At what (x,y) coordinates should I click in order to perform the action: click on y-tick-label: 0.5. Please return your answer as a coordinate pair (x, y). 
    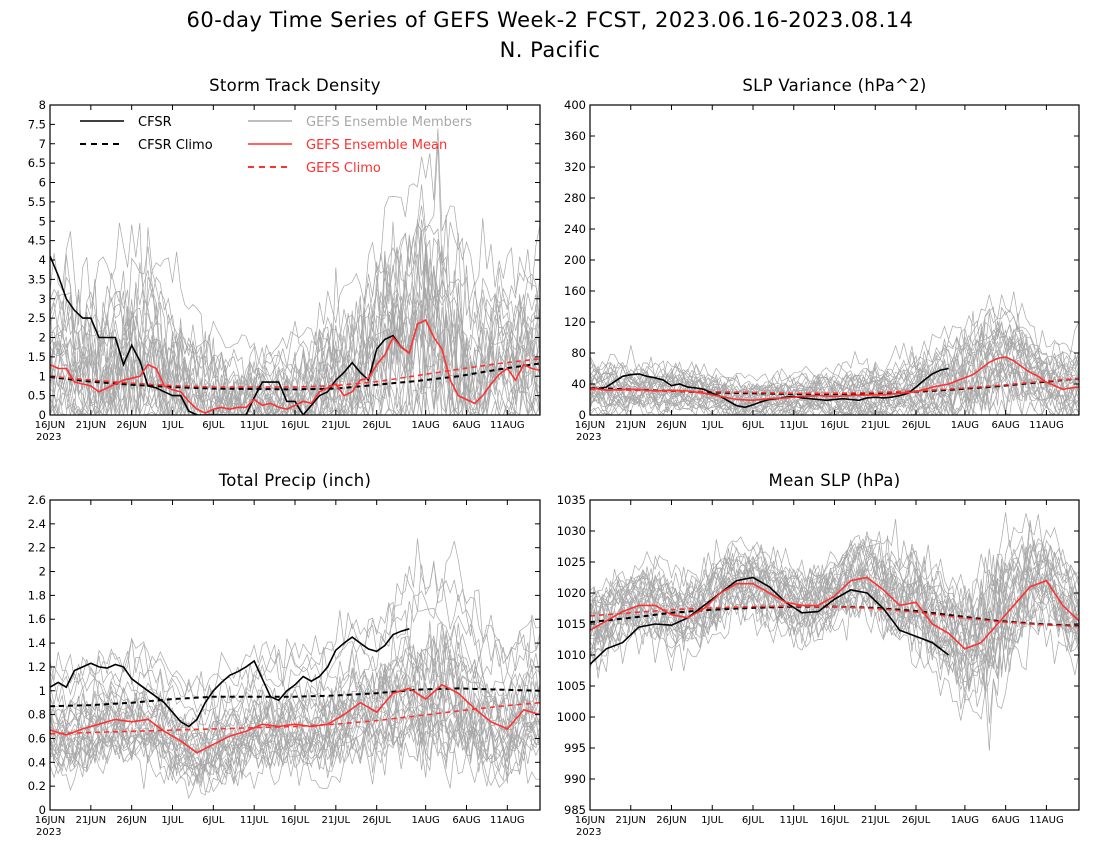
    Looking at the image, I should click on (37, 396).